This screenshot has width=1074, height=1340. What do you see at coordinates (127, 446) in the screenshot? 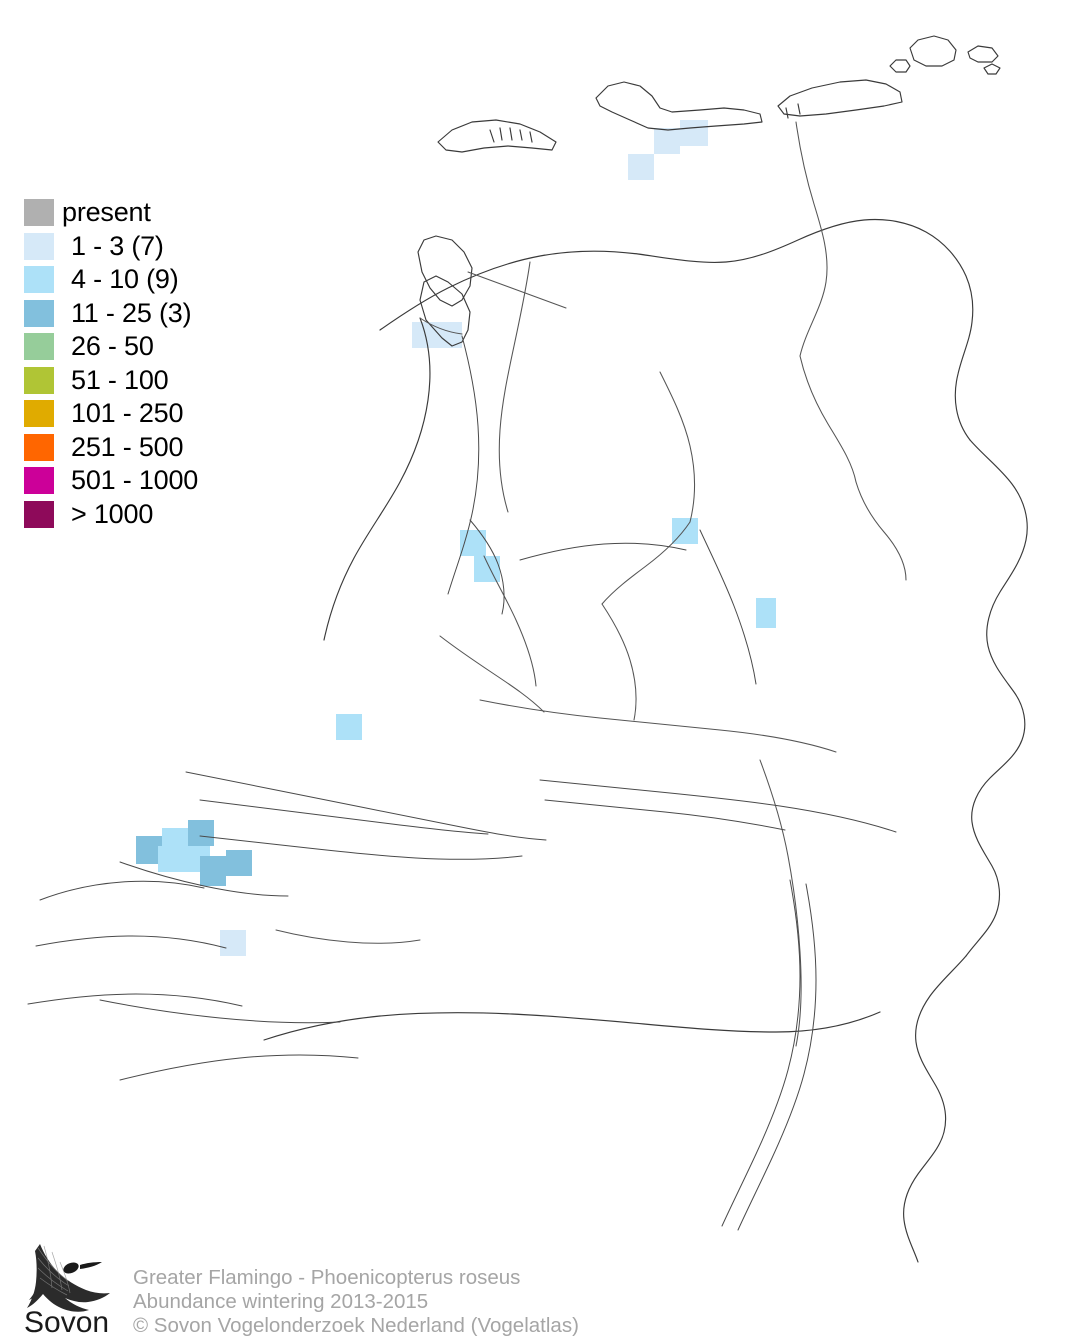
I see `legend-label-7: 251 - 500` at bounding box center [127, 446].